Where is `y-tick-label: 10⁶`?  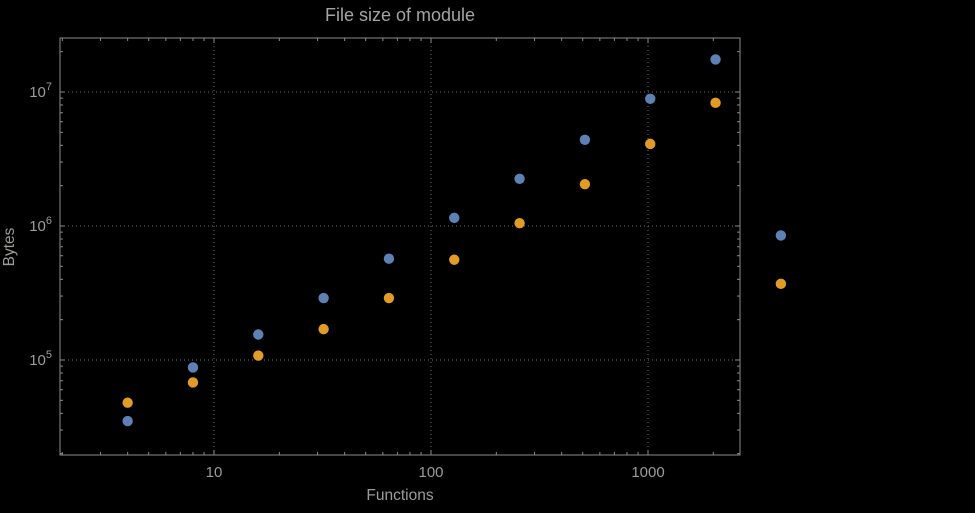 y-tick-label: 10⁶ is located at coordinates (40, 225).